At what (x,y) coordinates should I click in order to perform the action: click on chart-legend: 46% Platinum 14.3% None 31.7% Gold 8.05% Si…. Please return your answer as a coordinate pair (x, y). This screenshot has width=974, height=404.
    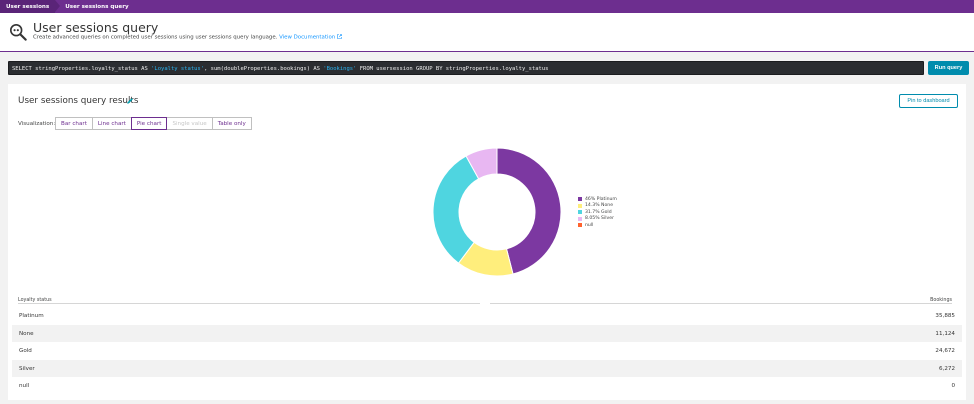
    Looking at the image, I should click on (597, 212).